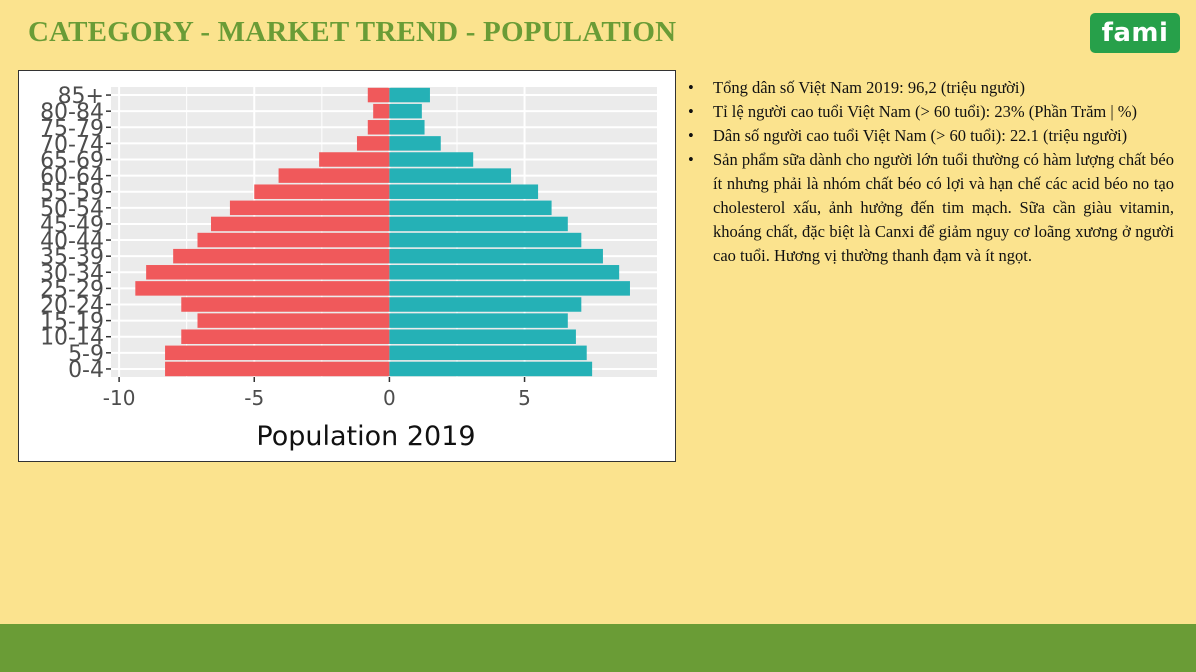 The width and height of the screenshot is (1196, 672). Describe the element at coordinates (389, 398) in the screenshot. I see `x-tick-label: 0` at that location.